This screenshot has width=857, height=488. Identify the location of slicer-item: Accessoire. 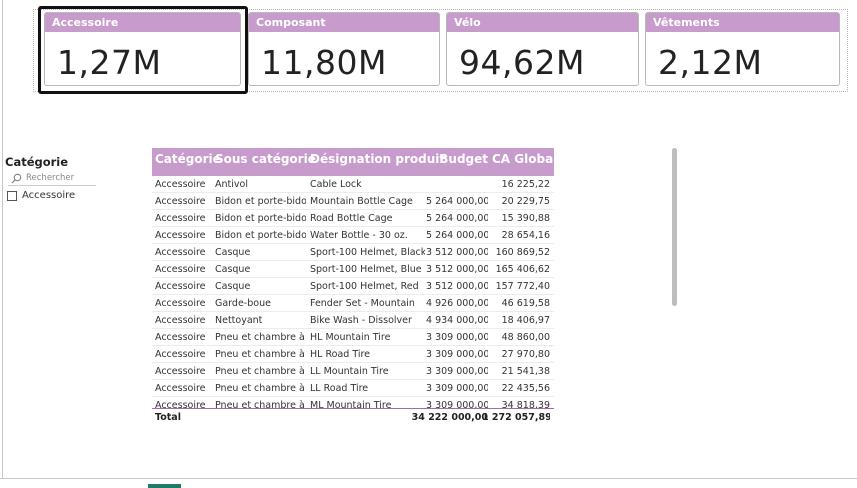
(67, 198).